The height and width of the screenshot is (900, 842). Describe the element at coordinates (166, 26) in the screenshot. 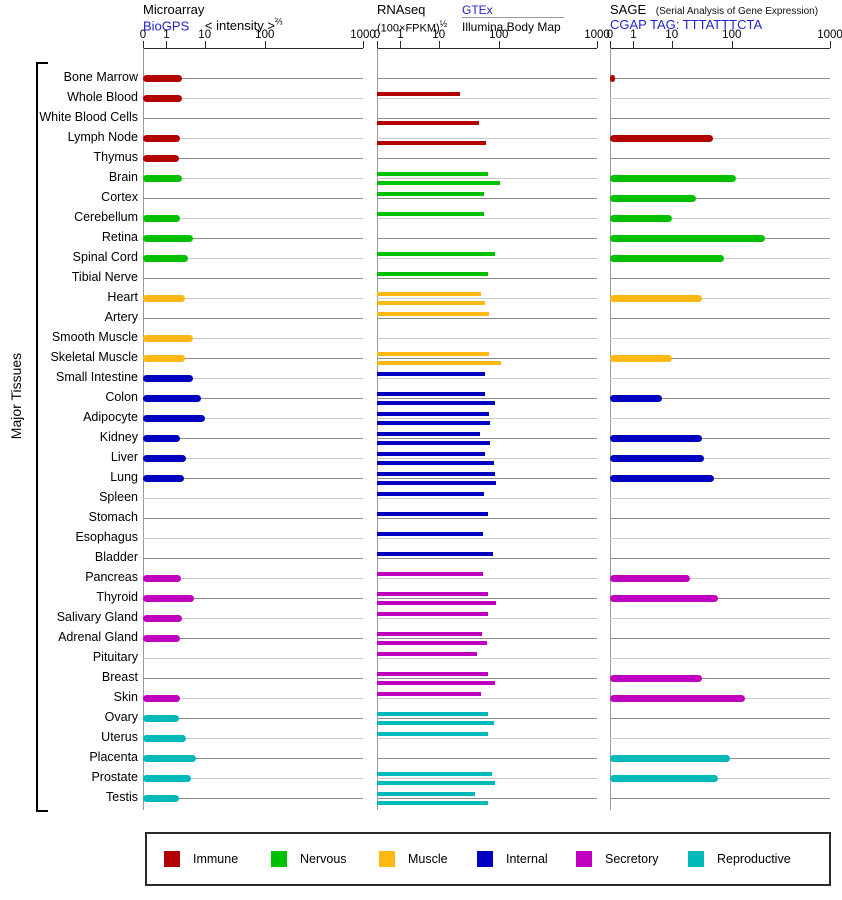

I see `biogps-link: BioGPS` at that location.